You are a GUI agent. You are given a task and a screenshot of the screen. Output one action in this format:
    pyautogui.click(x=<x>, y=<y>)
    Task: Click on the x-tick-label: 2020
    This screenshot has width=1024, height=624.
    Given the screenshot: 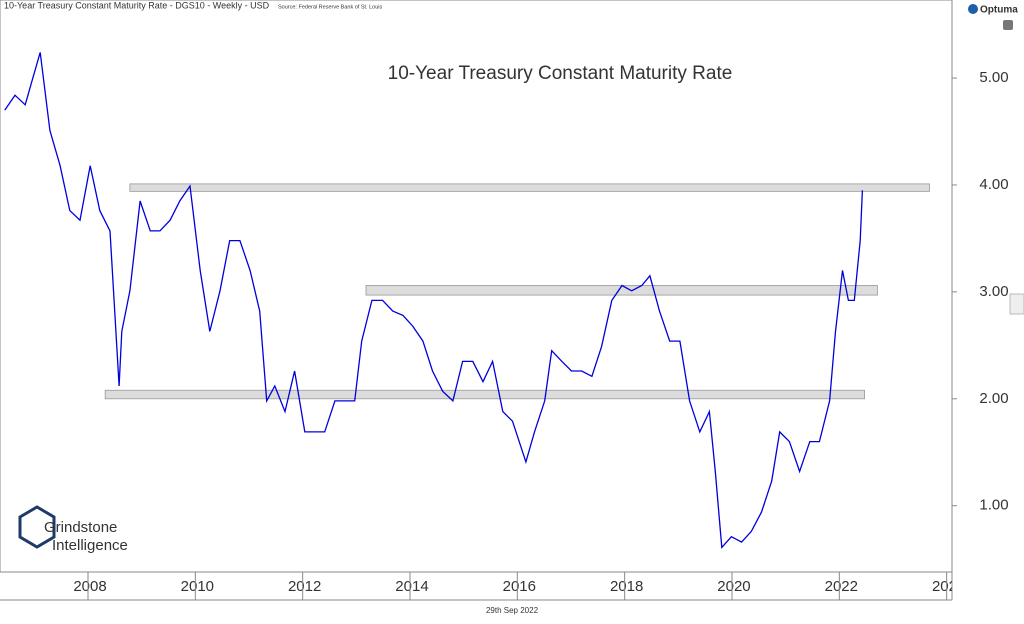 What is the action you would take?
    pyautogui.click(x=733, y=586)
    